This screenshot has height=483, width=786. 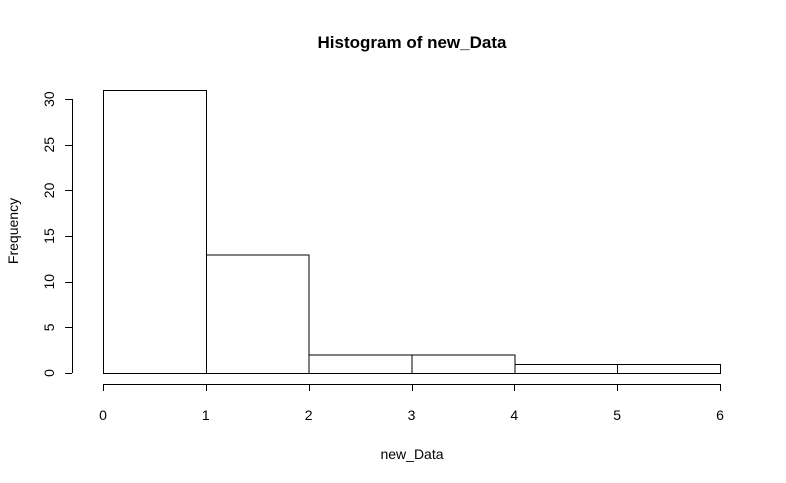 I want to click on y-tick-label-2: 10, so click(x=49, y=282).